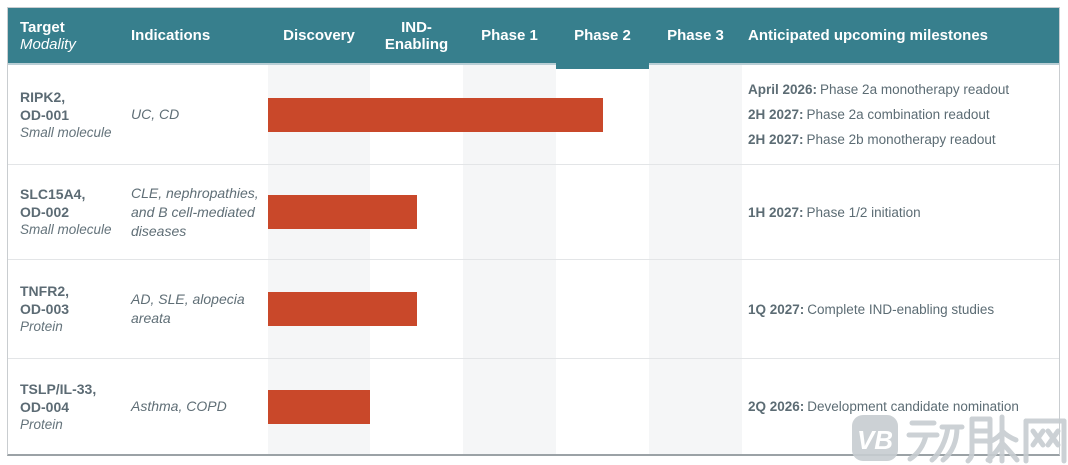 This screenshot has height=465, width=1068. I want to click on svg-text: VB, so click(875, 440).